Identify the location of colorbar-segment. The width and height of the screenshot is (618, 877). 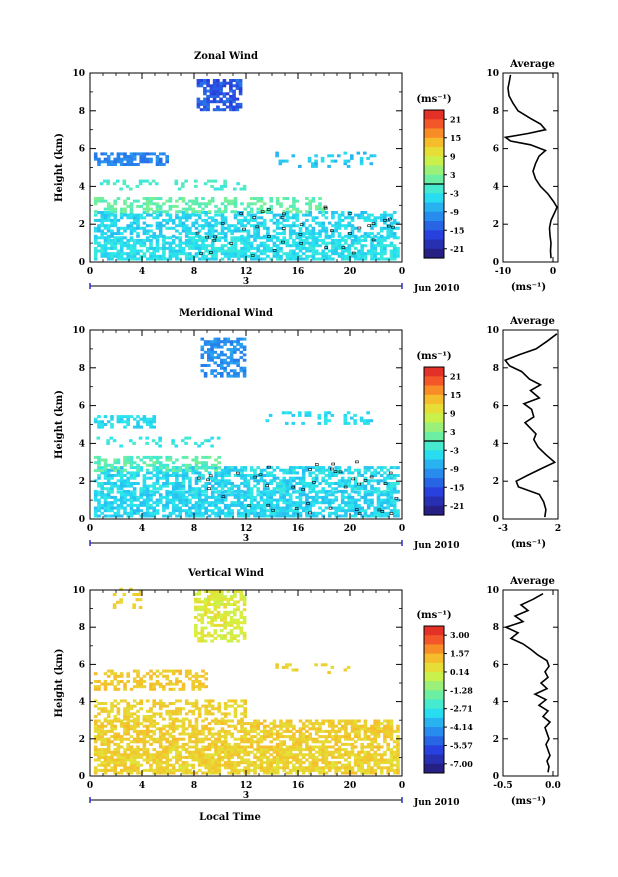
(434, 492).